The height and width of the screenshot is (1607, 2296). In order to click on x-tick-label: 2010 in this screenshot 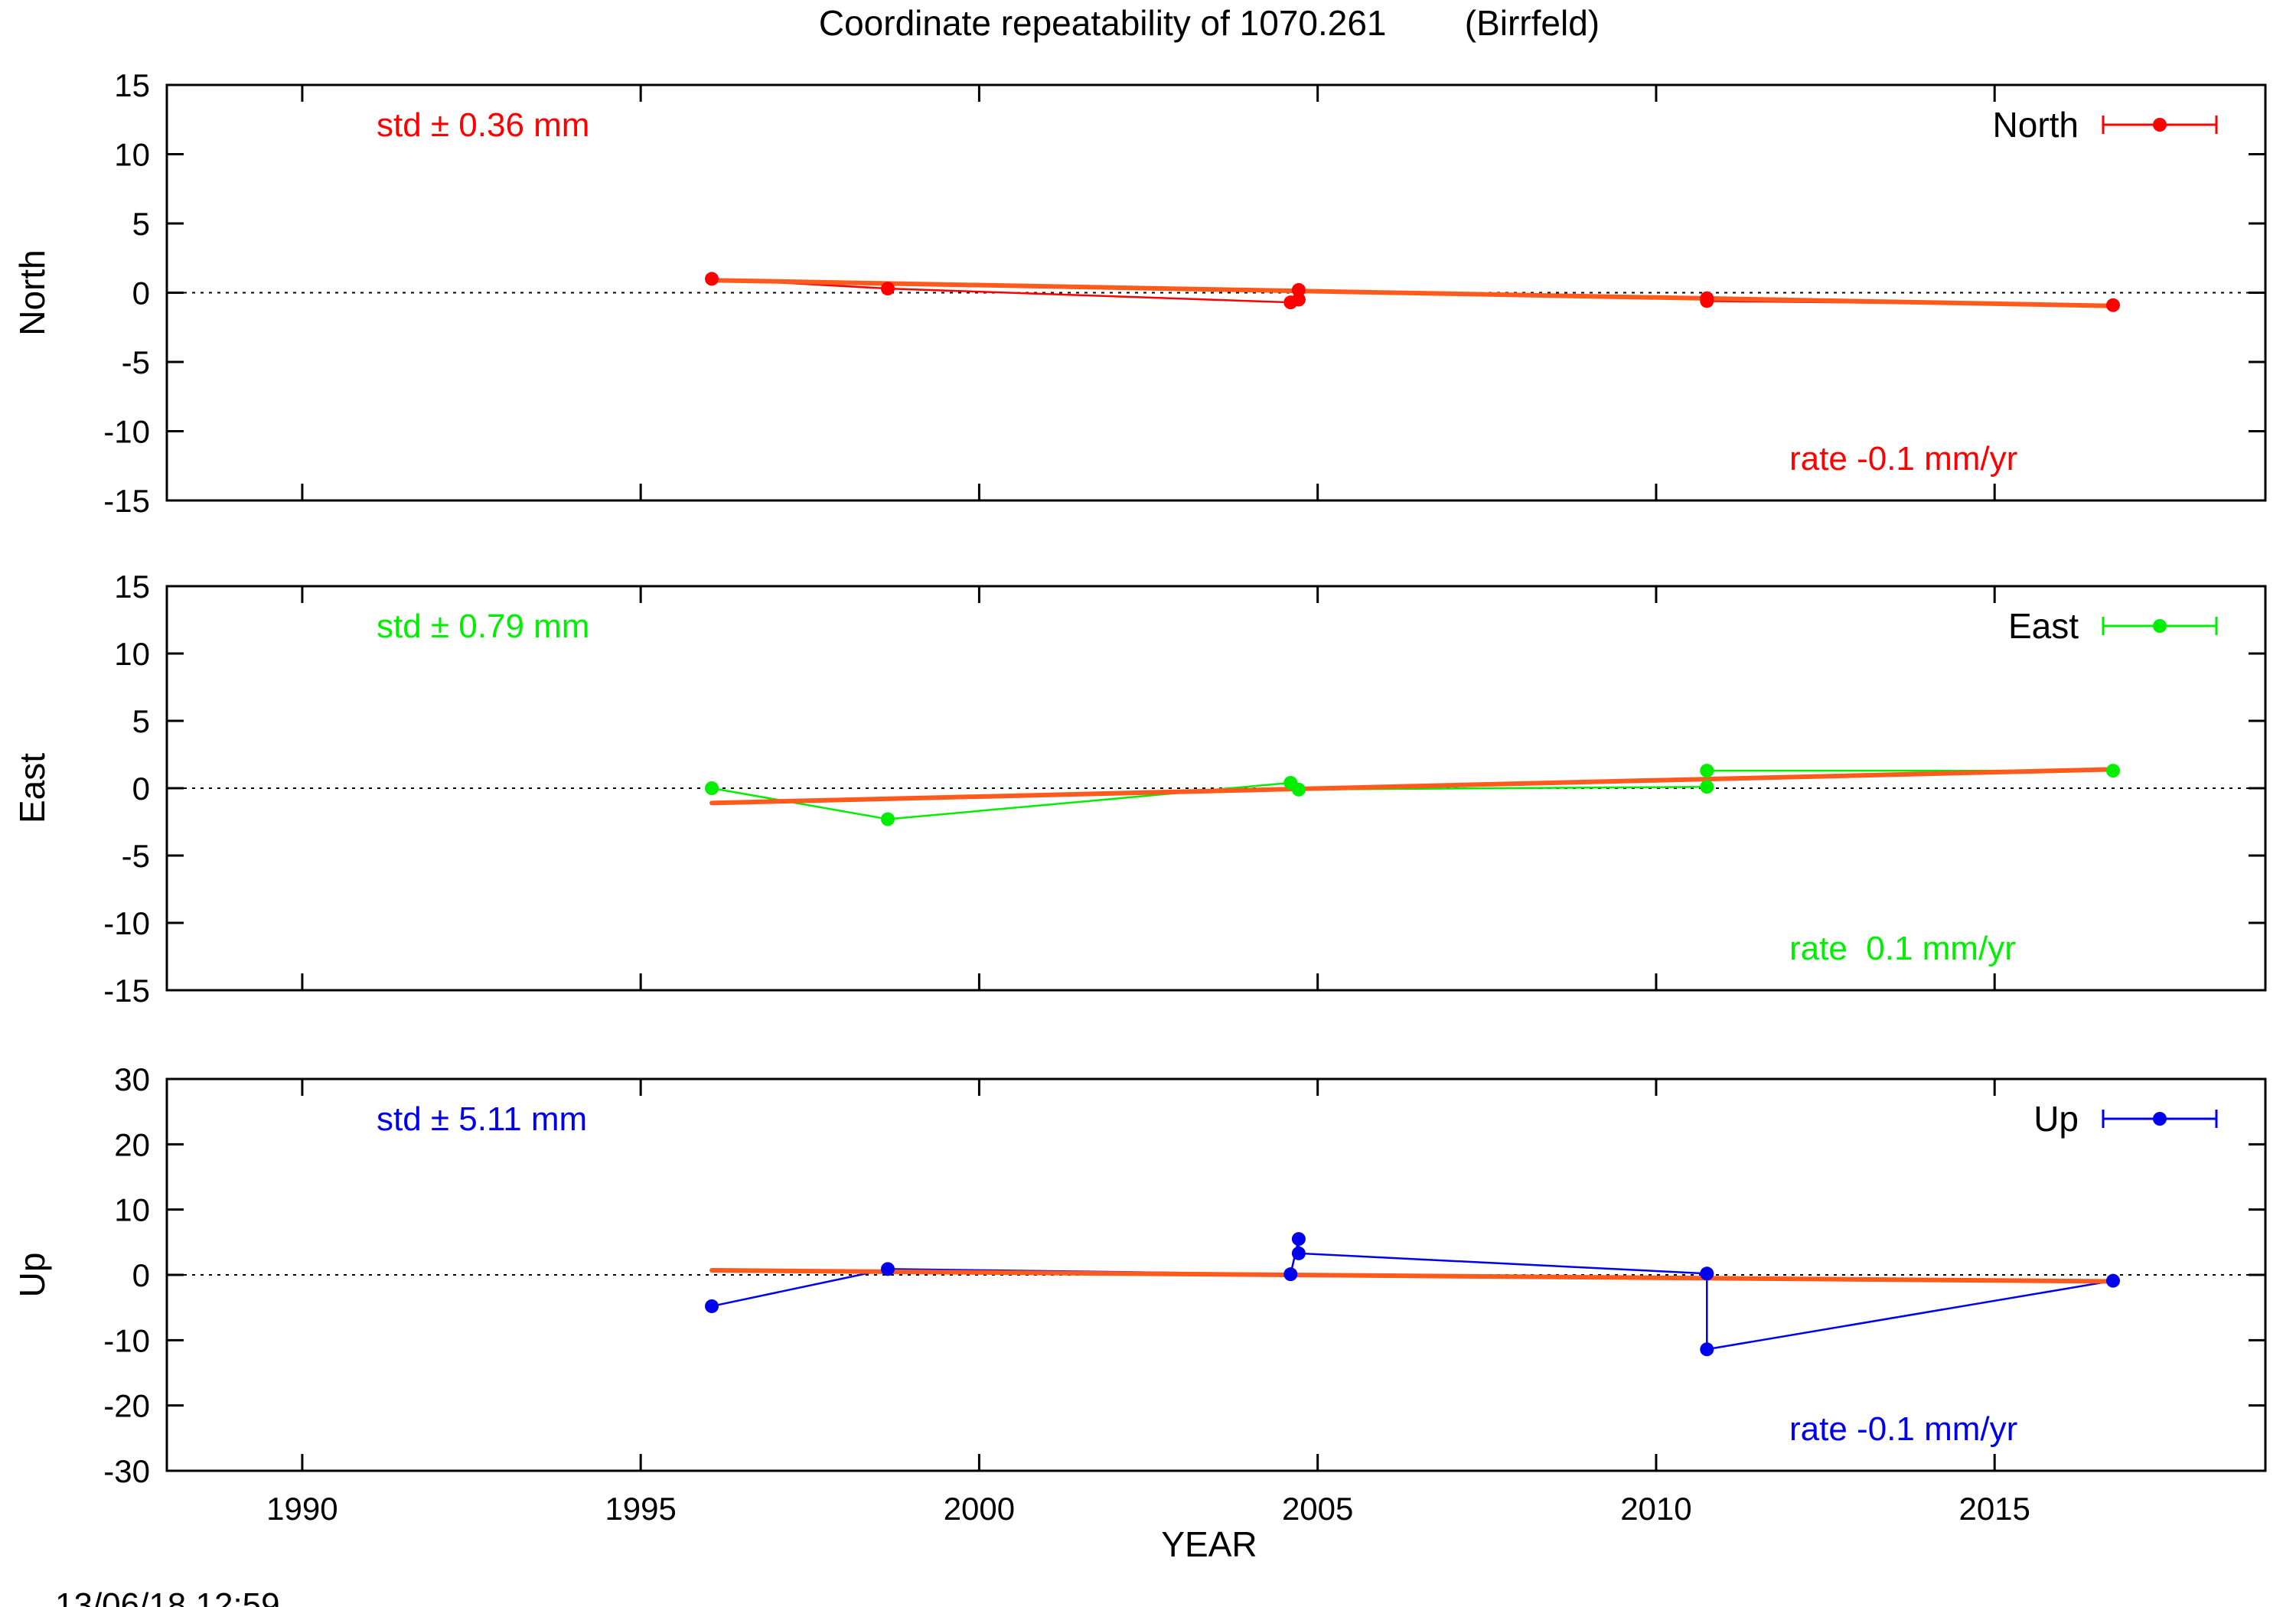, I will do `click(1655, 1509)`.